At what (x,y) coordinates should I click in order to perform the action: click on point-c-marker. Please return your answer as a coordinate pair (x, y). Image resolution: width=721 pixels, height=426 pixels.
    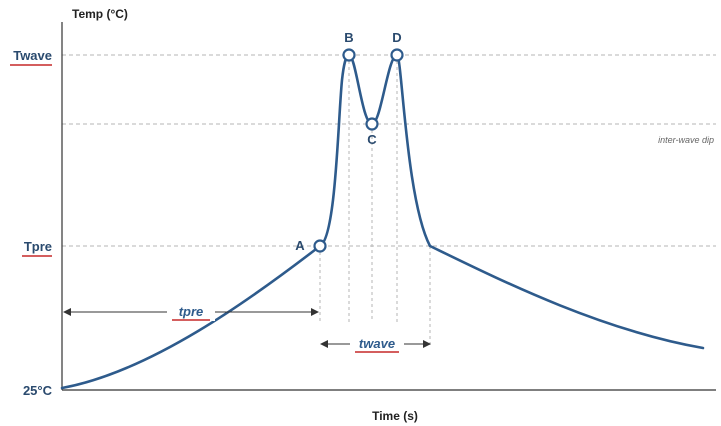
    Looking at the image, I should click on (372, 124).